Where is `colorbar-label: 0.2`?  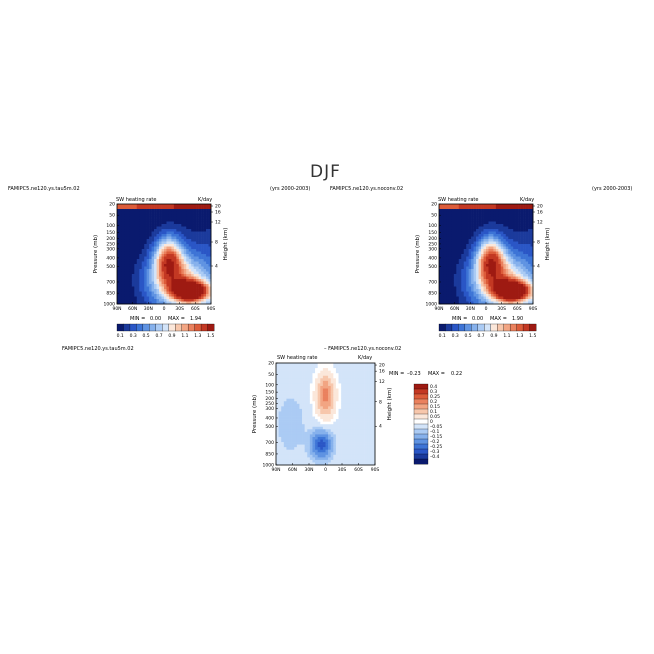 colorbar-label: 0.2 is located at coordinates (433, 402).